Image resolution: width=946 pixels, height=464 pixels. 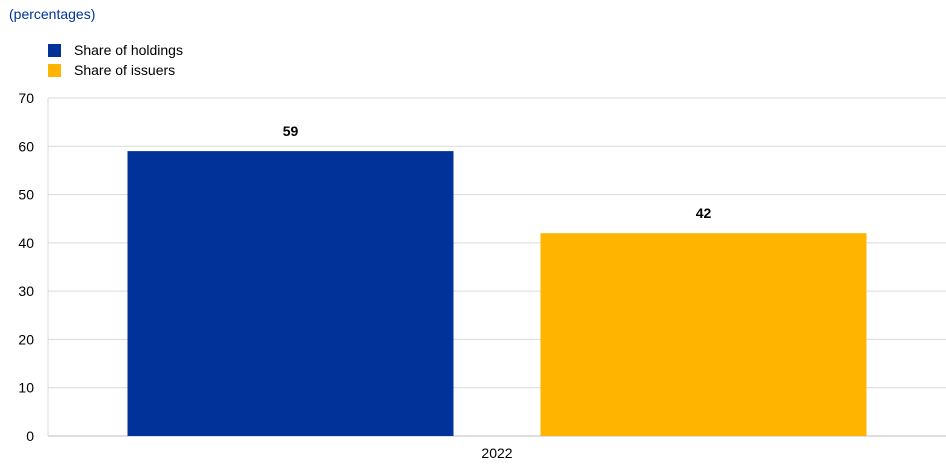 What do you see at coordinates (26, 98) in the screenshot?
I see `y-tick-label-70: 70` at bounding box center [26, 98].